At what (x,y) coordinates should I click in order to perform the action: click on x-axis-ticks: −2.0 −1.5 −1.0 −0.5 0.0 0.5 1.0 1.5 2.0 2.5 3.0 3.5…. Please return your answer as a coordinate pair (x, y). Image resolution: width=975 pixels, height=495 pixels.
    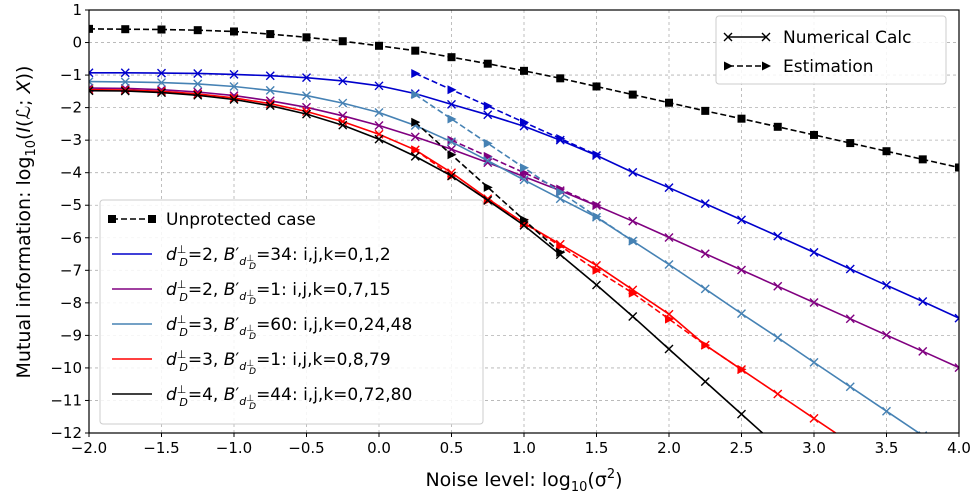
    Looking at the image, I should click on (521, 445).